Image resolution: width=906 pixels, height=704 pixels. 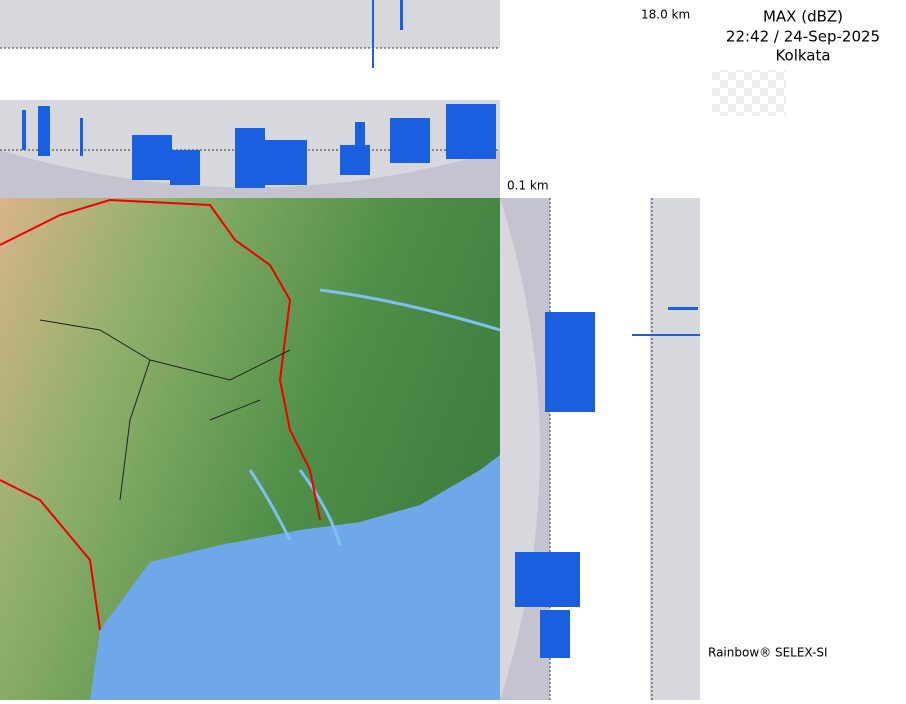 I want to click on profile-band, so click(x=250, y=74).